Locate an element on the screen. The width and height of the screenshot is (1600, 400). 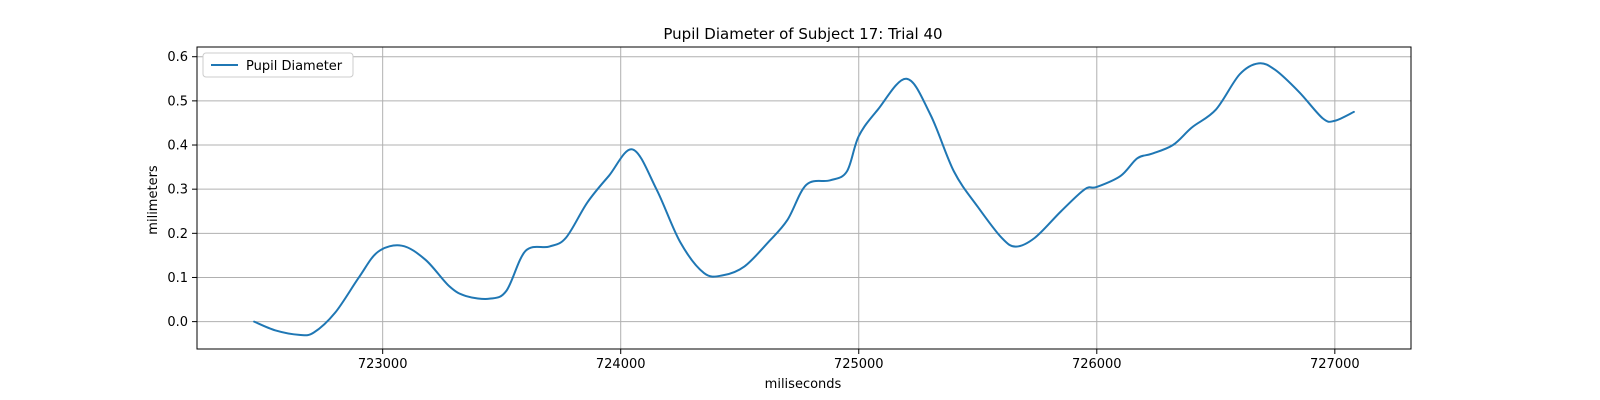
y-tick-label: 0.3 is located at coordinates (177, 190).